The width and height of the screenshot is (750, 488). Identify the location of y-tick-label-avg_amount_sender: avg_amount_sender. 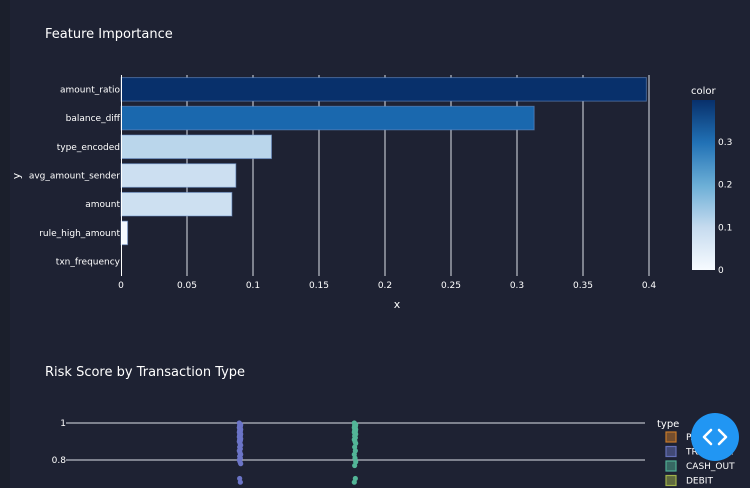
(74, 177).